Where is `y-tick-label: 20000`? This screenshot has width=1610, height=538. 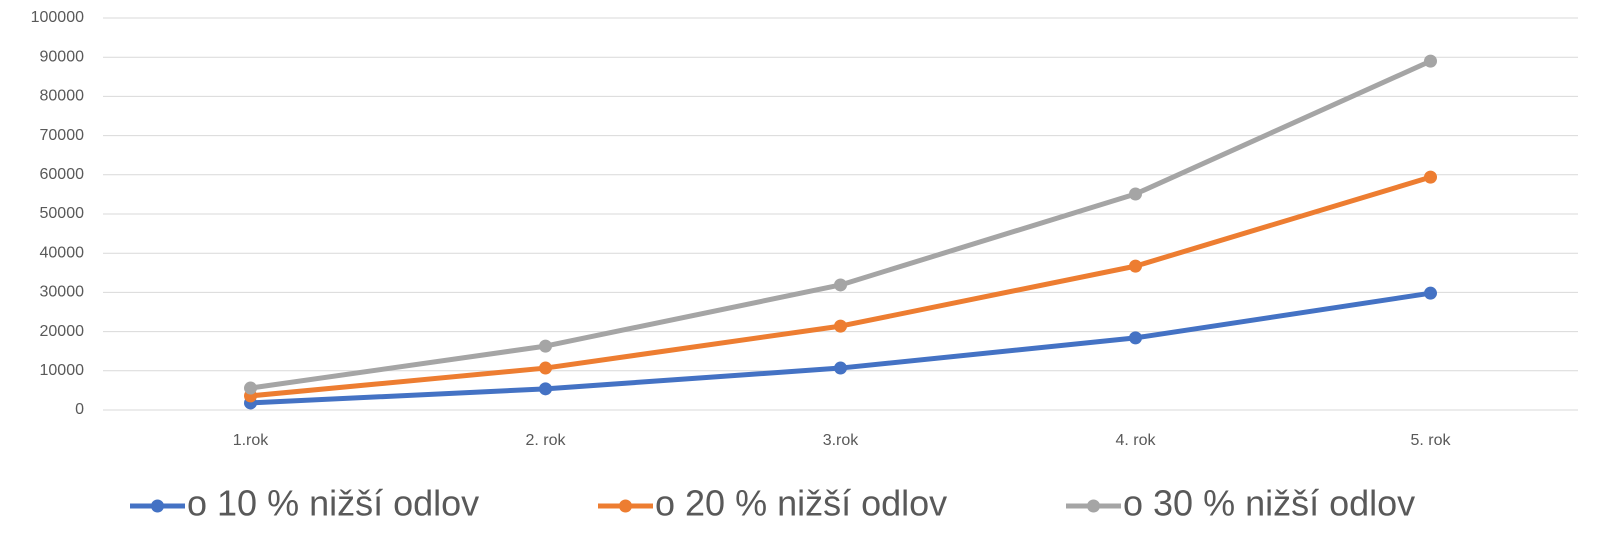
y-tick-label: 20000 is located at coordinates (62, 331).